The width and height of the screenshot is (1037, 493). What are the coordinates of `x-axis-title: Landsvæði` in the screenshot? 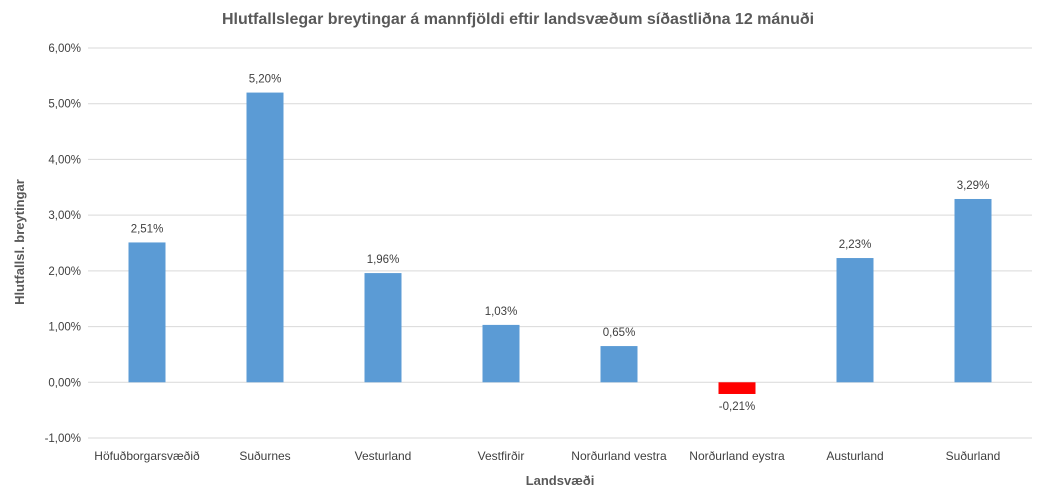 It's located at (560, 480).